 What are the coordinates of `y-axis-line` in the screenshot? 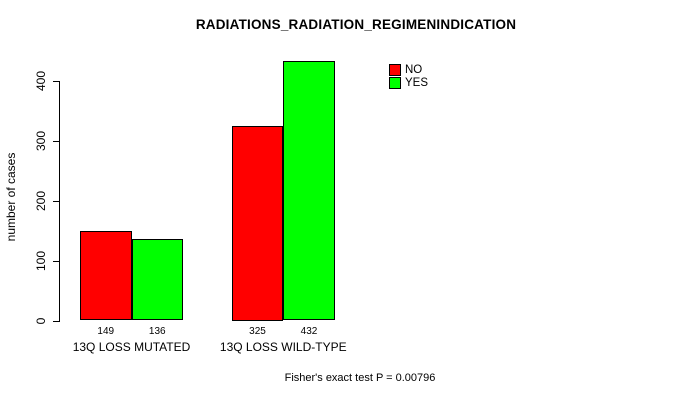 It's located at (59, 201).